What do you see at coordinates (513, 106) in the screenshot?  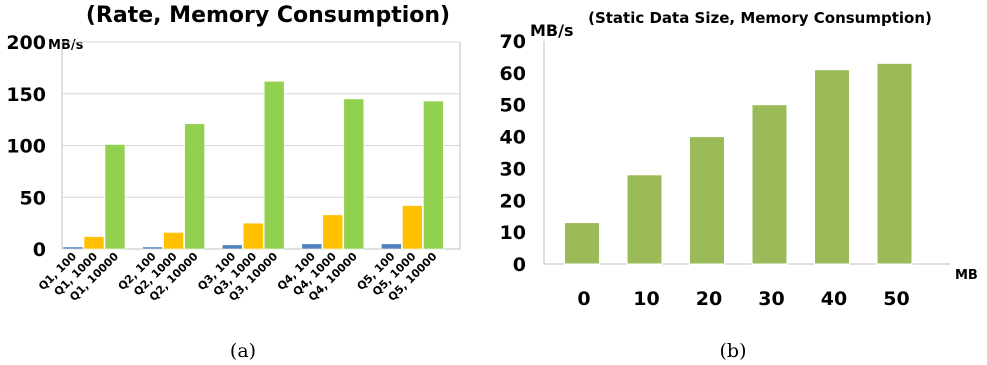 I see `chart-b-y-tick-label: 50` at bounding box center [513, 106].